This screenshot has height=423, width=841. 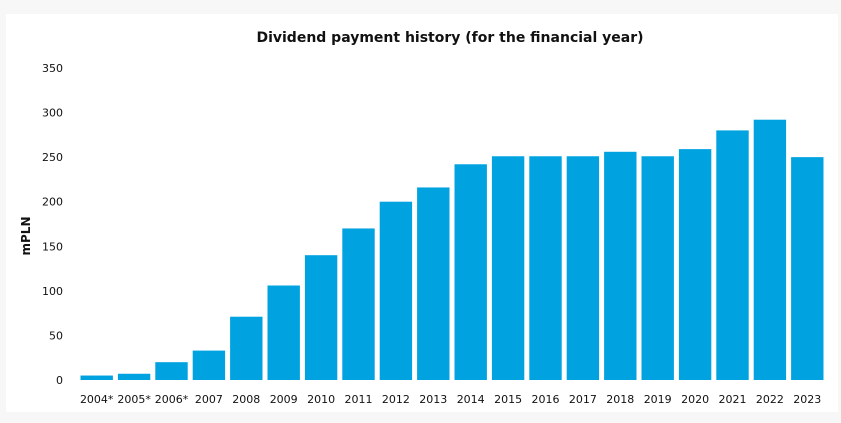 I want to click on bar-2017, so click(x=583, y=268).